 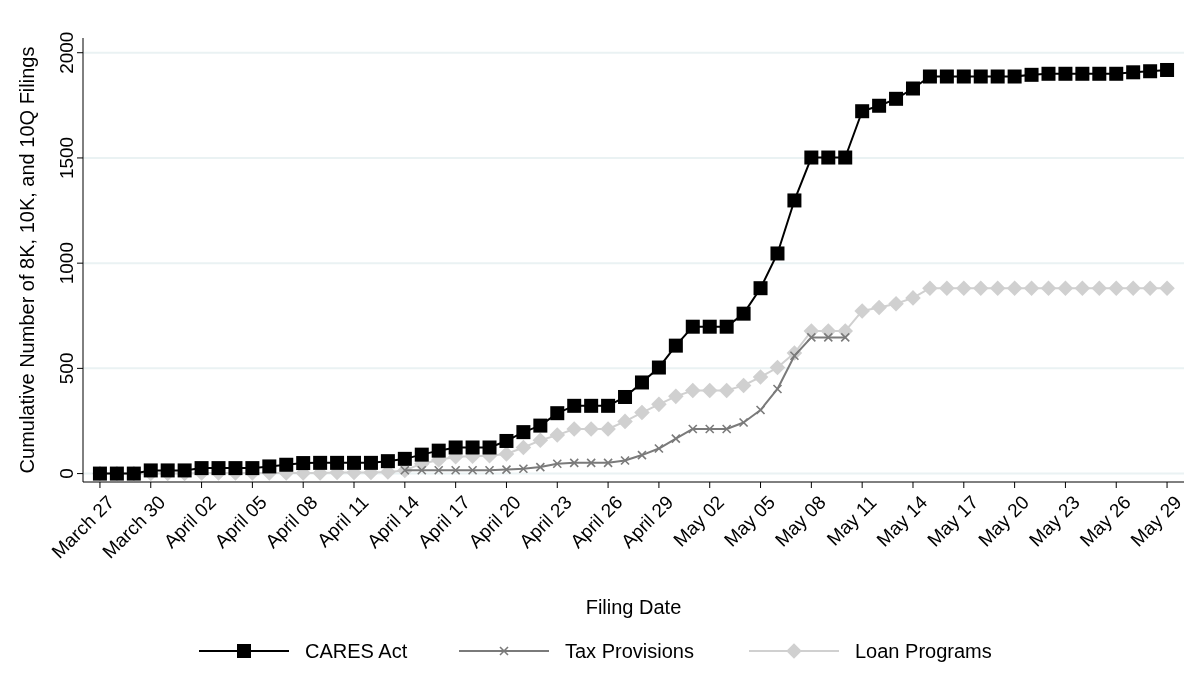 What do you see at coordinates (66, 473) in the screenshot?
I see `y-tick-label: 0` at bounding box center [66, 473].